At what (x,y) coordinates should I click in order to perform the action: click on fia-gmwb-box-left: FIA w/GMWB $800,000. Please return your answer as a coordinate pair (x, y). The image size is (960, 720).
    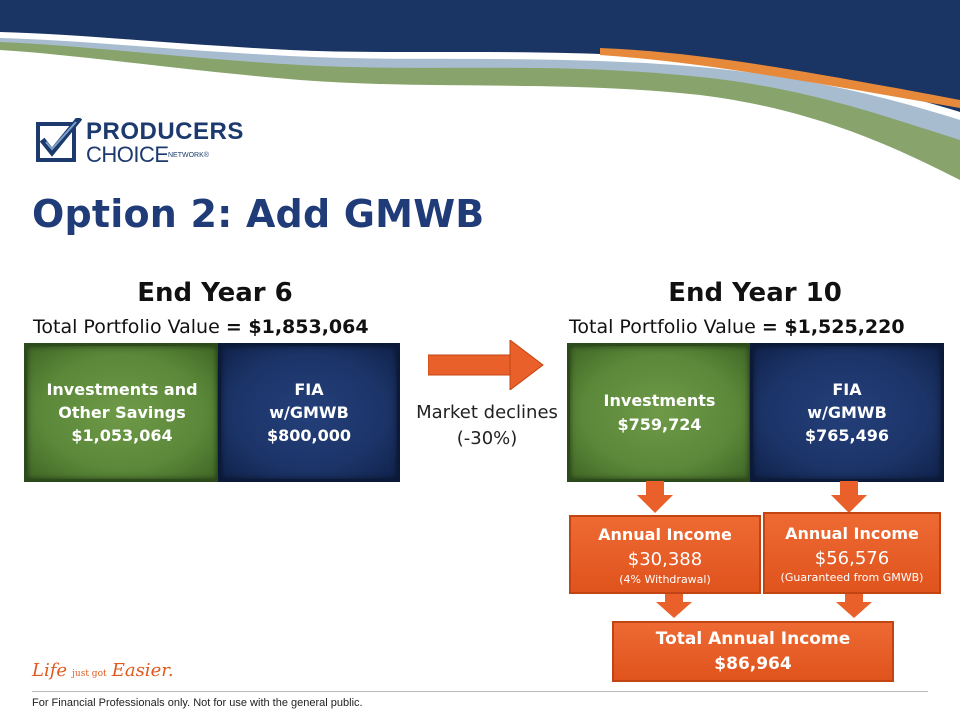
    Looking at the image, I should click on (309, 412).